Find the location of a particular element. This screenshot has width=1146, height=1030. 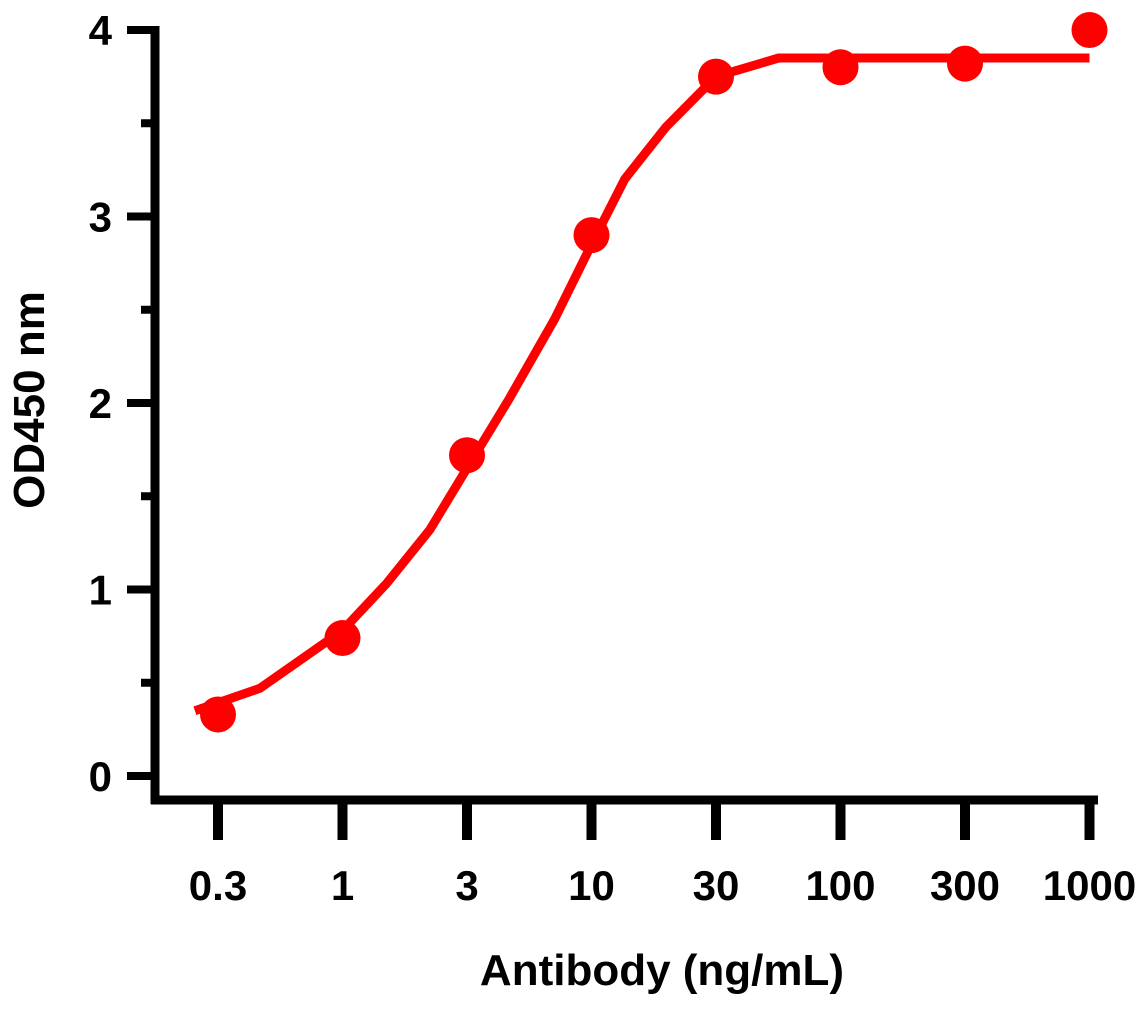

x-tick-label: 3 is located at coordinates (466, 885).